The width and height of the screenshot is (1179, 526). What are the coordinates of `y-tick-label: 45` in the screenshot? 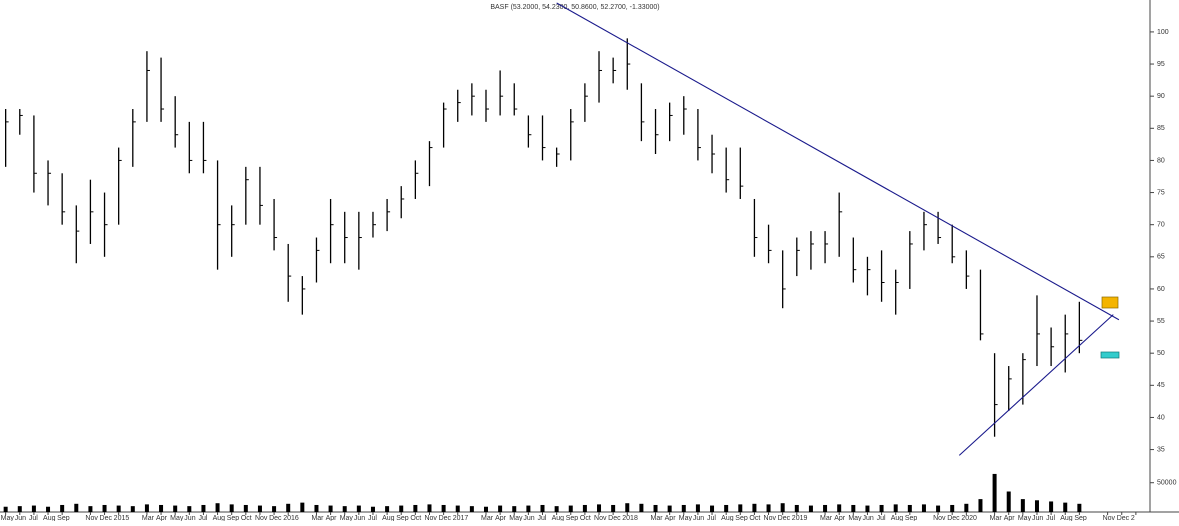 It's located at (1161, 385).